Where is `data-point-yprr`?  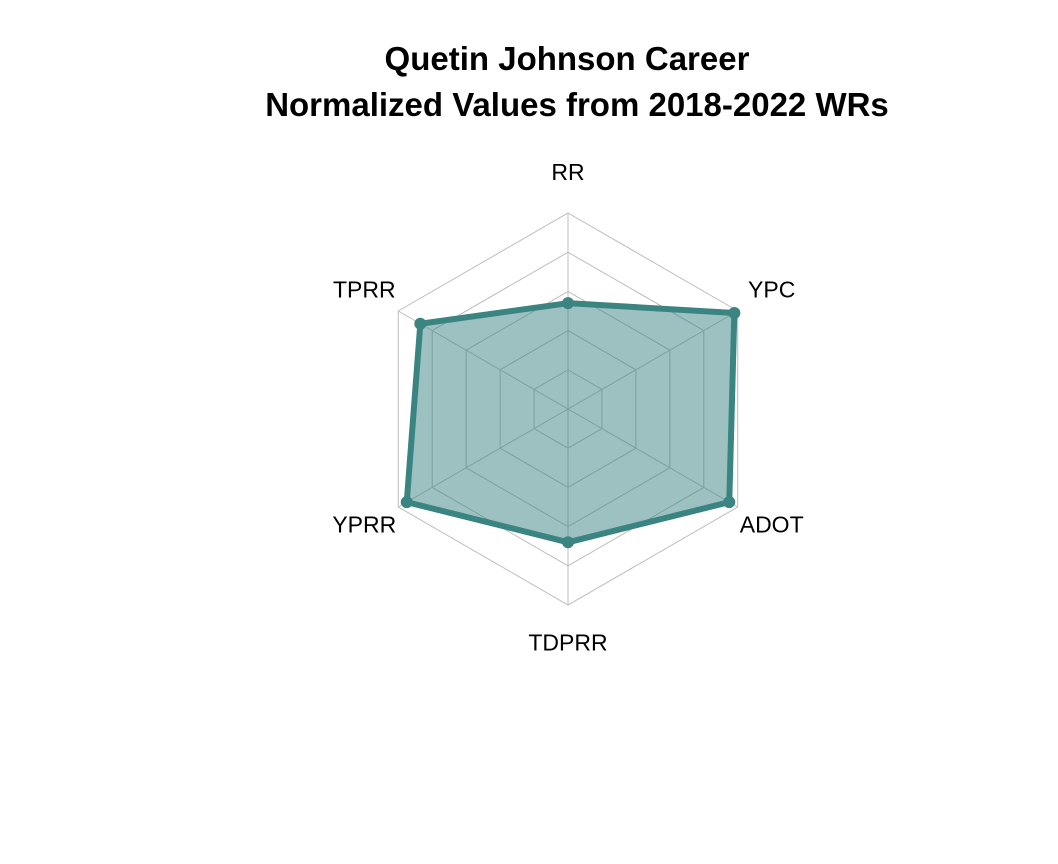 data-point-yprr is located at coordinates (406, 502).